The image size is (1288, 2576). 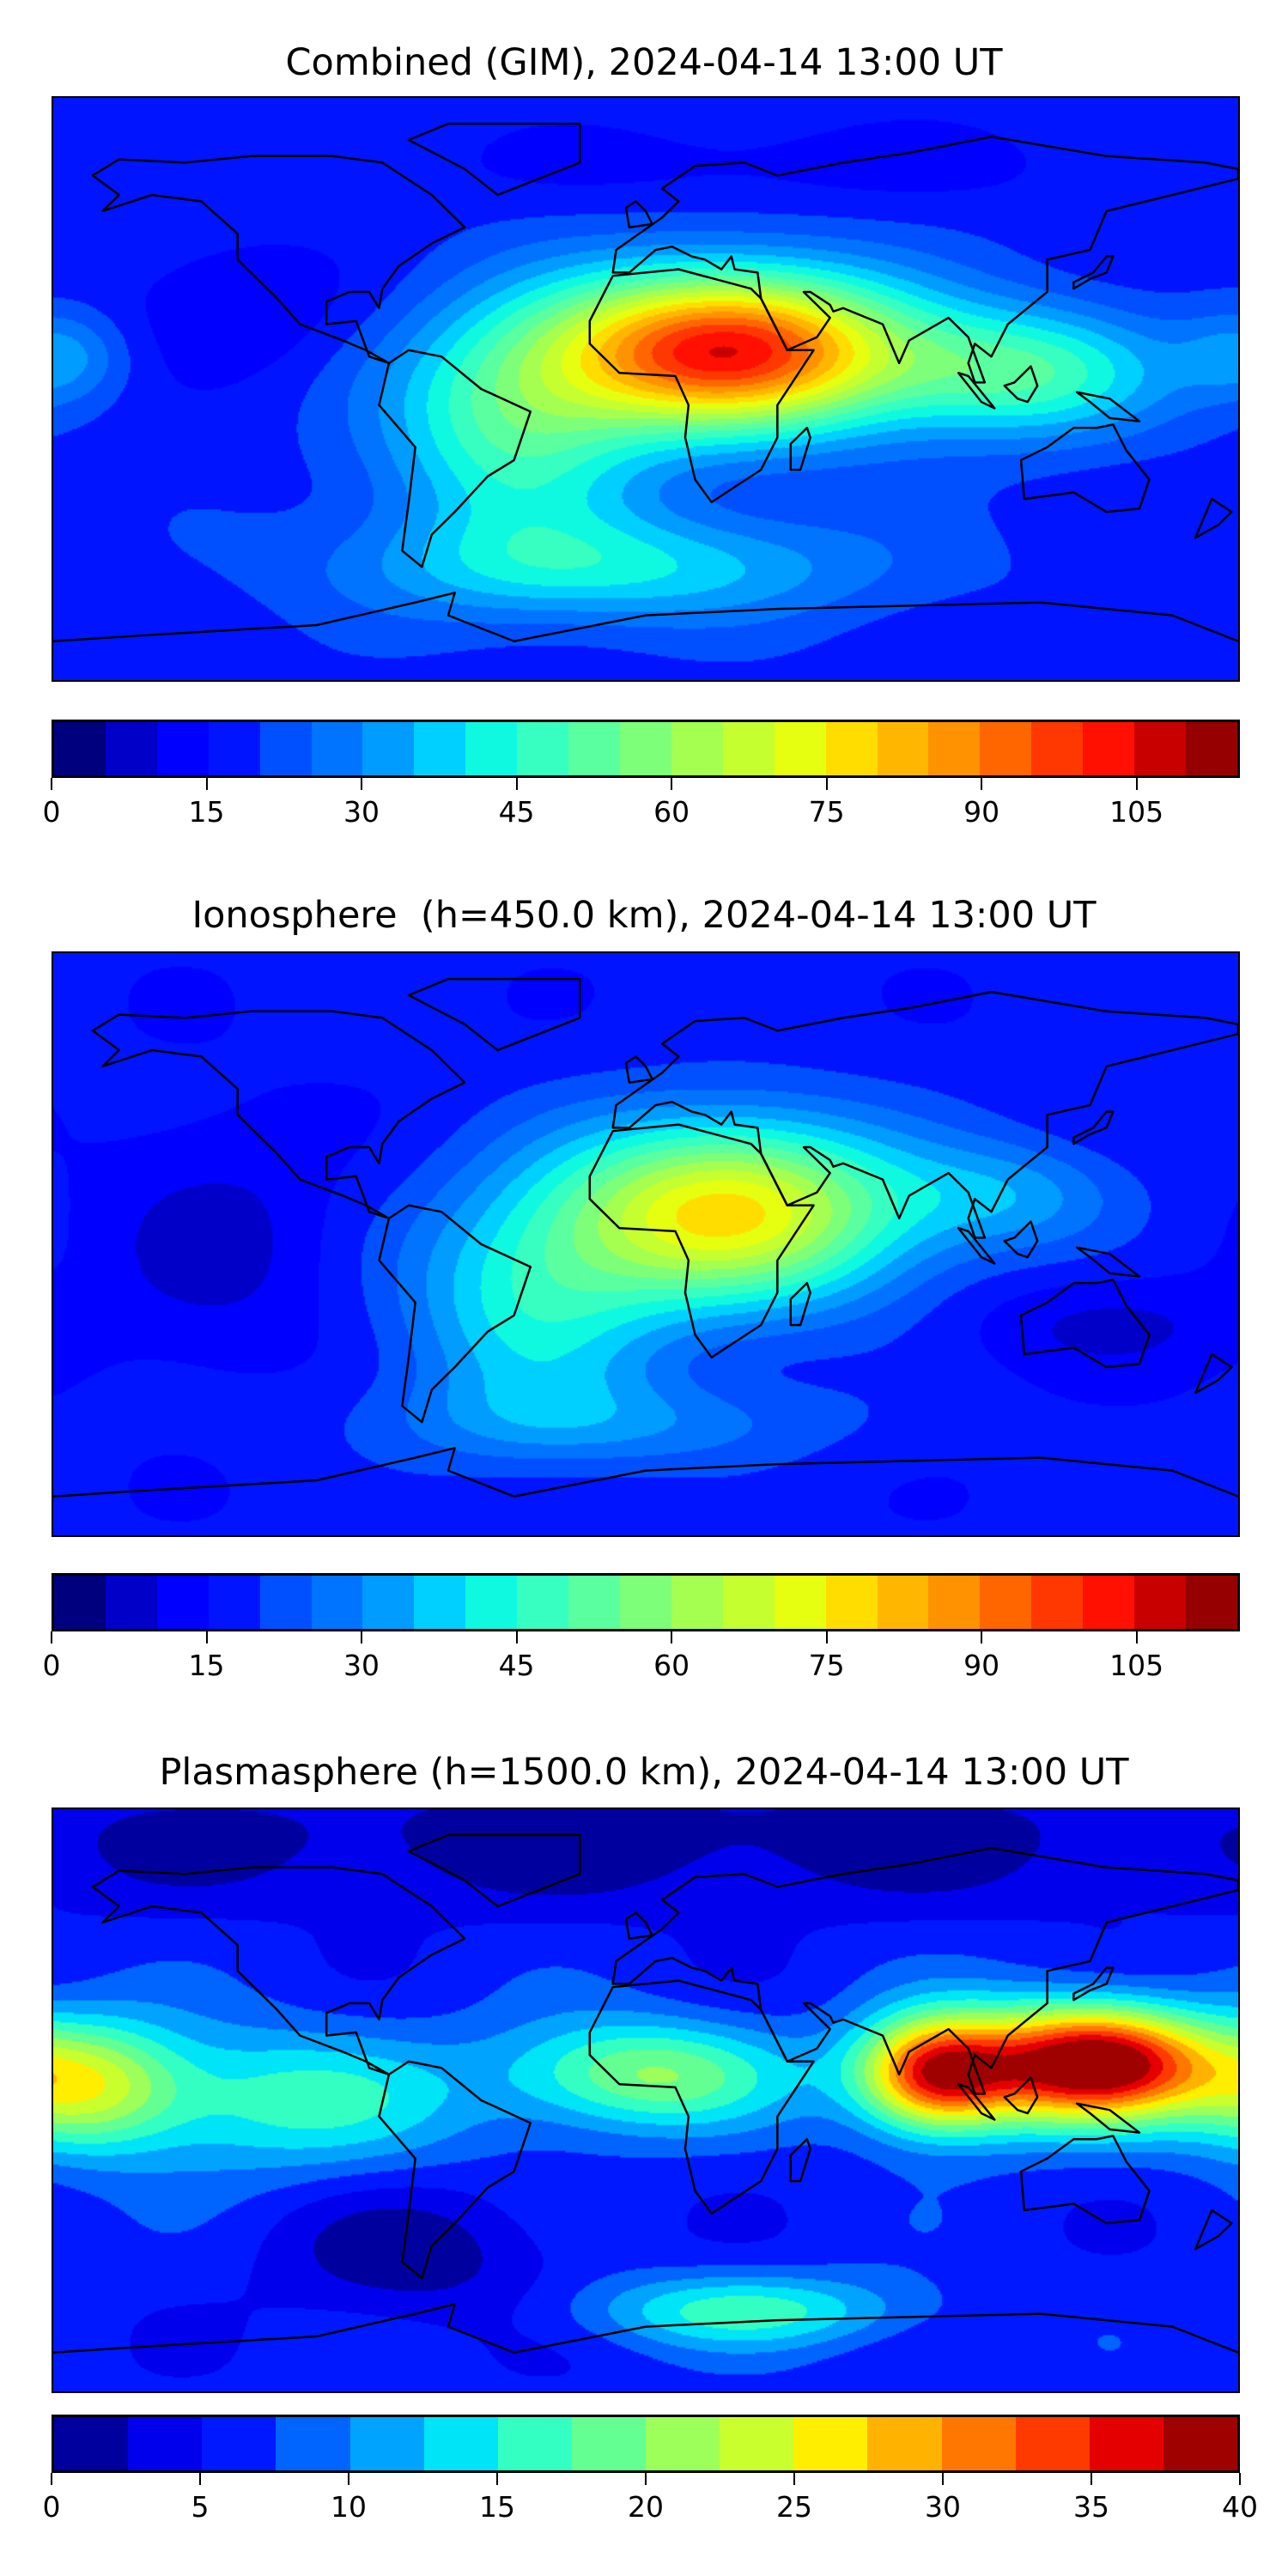 I want to click on colorbar-ticks-plasmasphere: 0 5 10 15 20 25 30 35 40, so click(x=651, y=2503).